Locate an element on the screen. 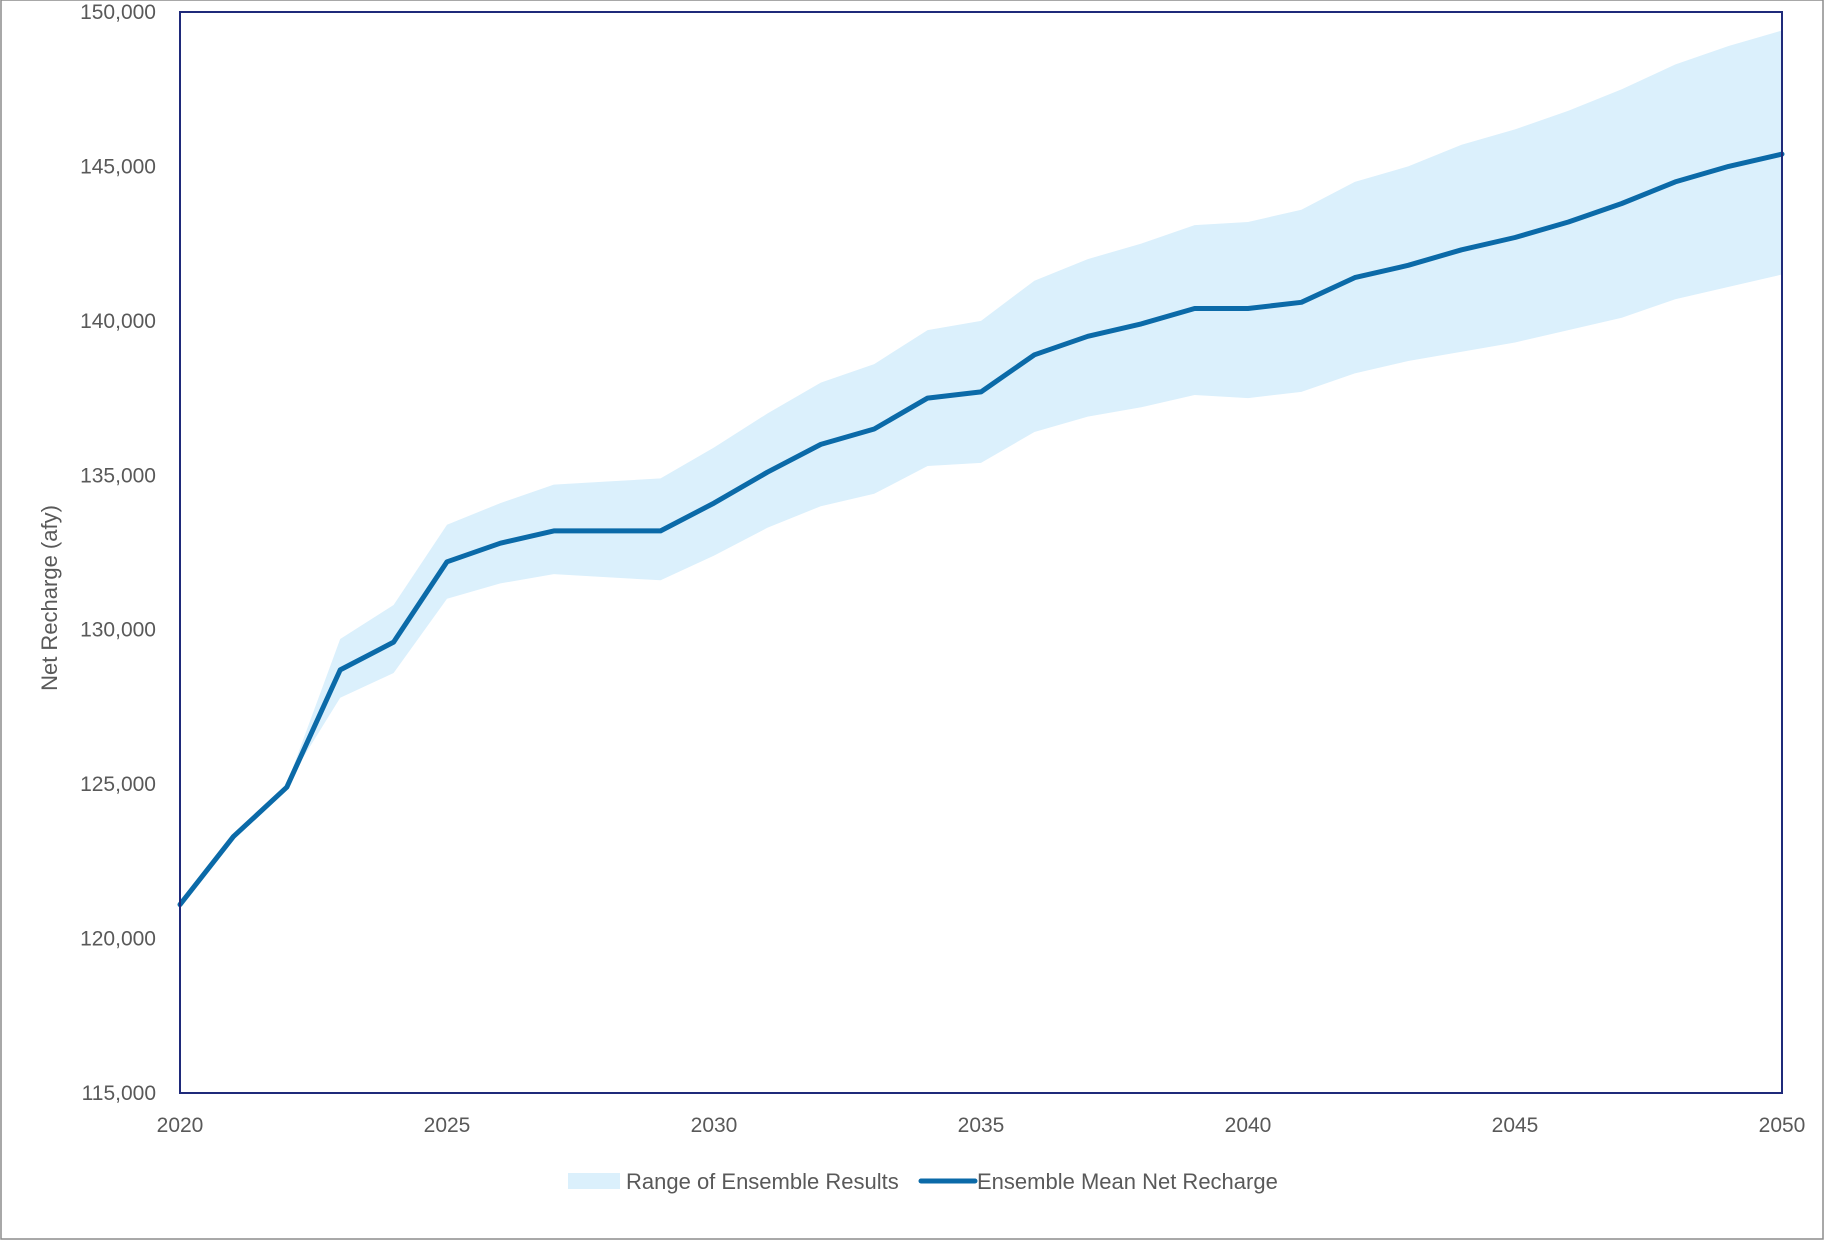 The image size is (1824, 1245). x-tick-label: 2025 is located at coordinates (447, 1125).